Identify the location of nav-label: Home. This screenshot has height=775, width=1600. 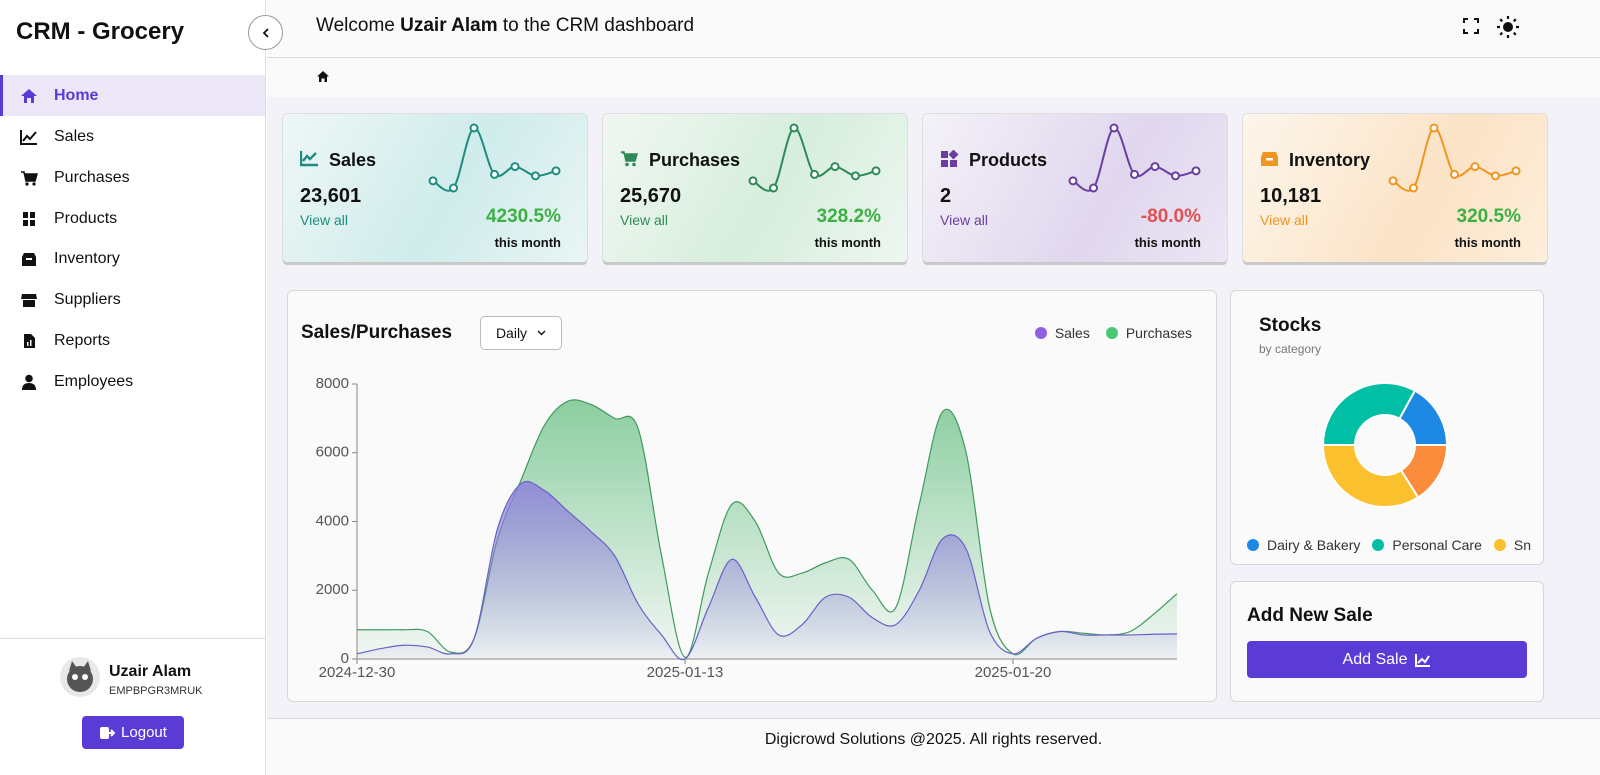
(76, 95).